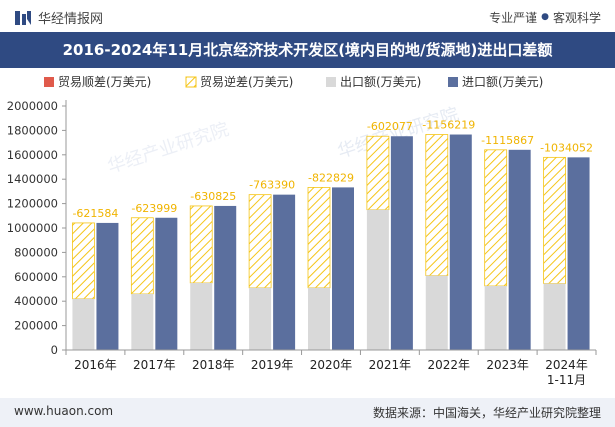 This screenshot has height=427, width=615. I want to click on deficit-data-label: -1115867, so click(507, 140).